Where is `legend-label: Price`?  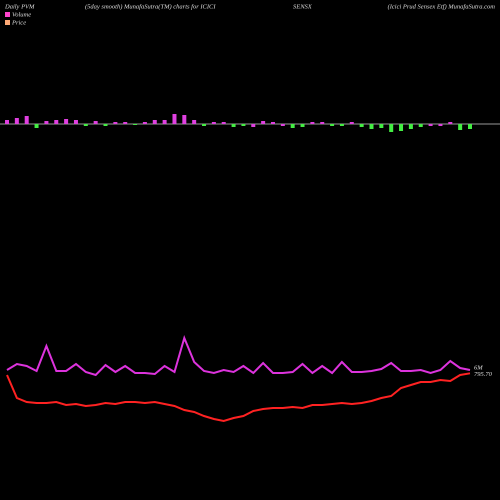 legend-label: Price is located at coordinates (18, 22).